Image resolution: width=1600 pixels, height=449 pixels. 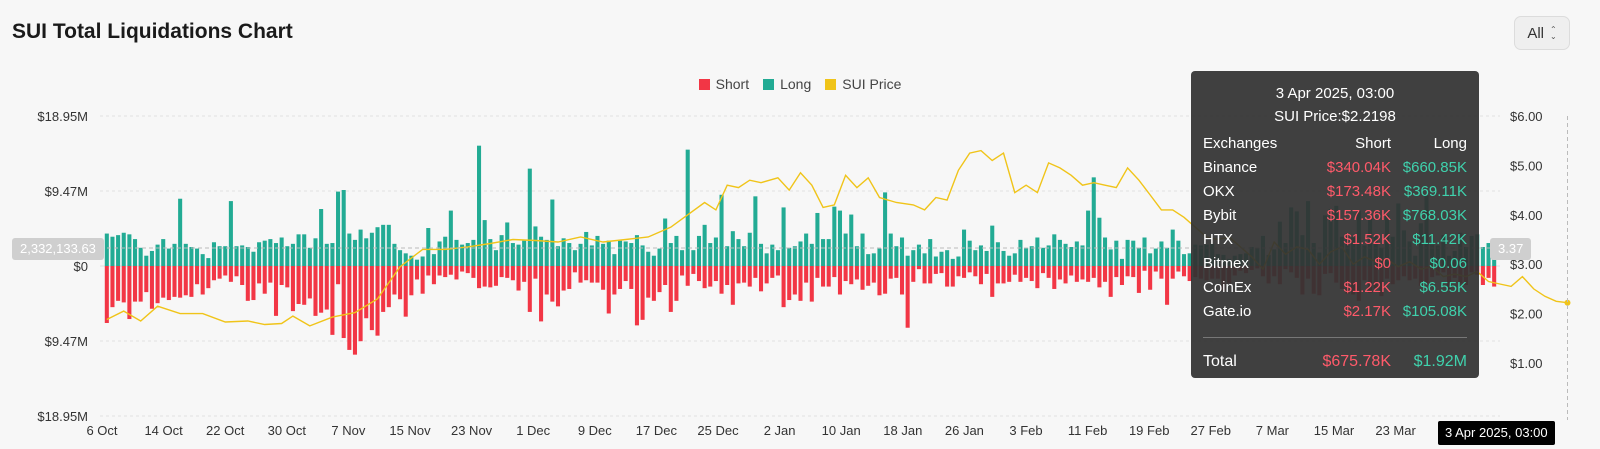 I want to click on tooltip-exchange-value: Bitmex, so click(x=1226, y=263).